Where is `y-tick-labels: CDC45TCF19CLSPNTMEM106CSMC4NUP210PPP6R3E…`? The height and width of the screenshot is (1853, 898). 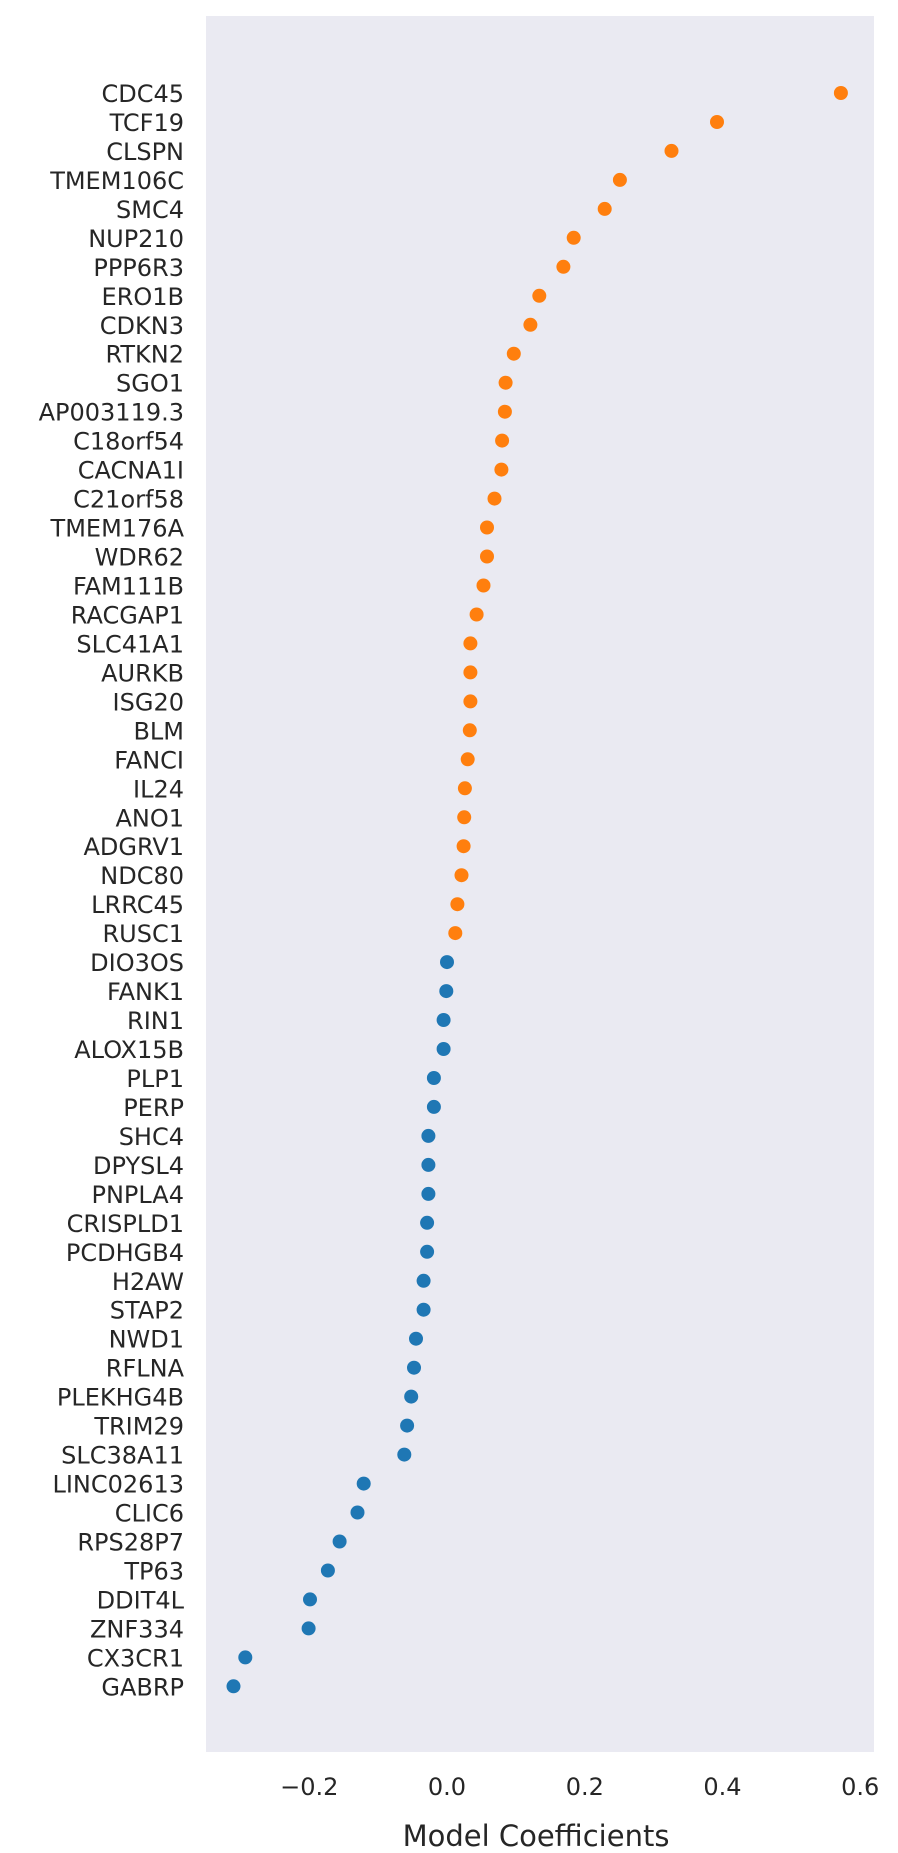 y-tick-labels: CDC45TCF19CLSPNTMEM106CSMC4NUP210PPP6R3E… is located at coordinates (112, 890).